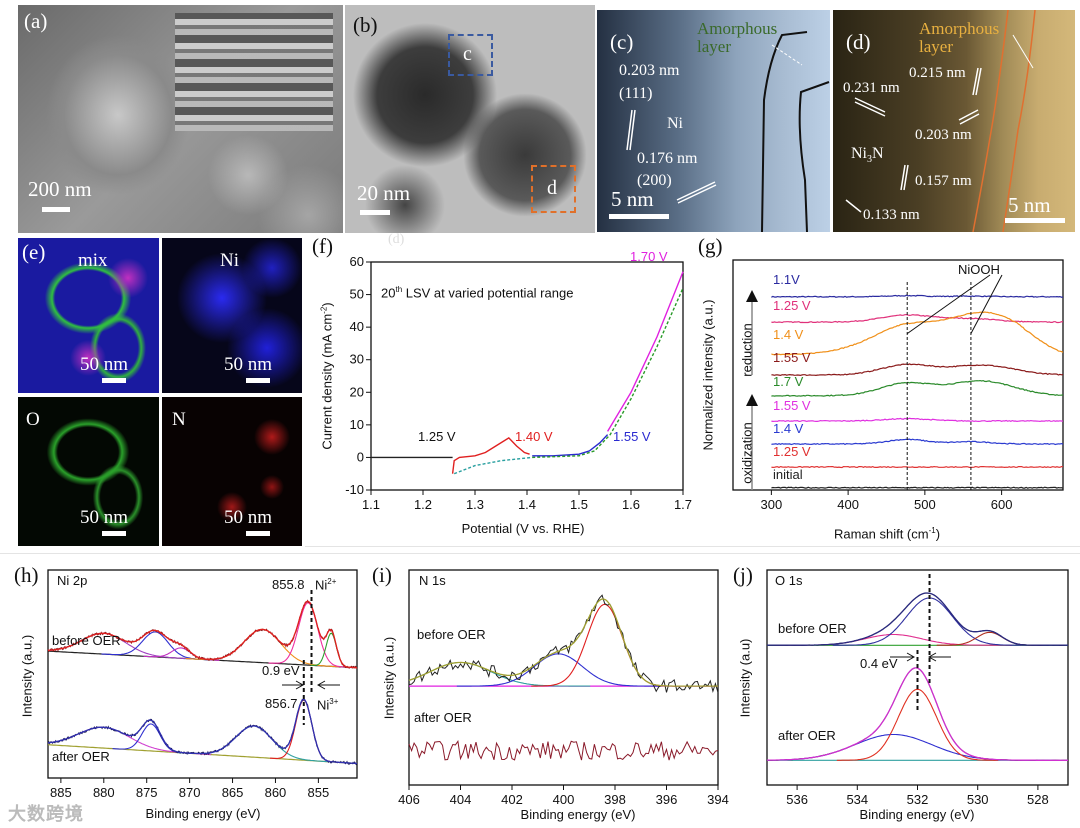  I want to click on label-sup: 3+, so click(334, 701).